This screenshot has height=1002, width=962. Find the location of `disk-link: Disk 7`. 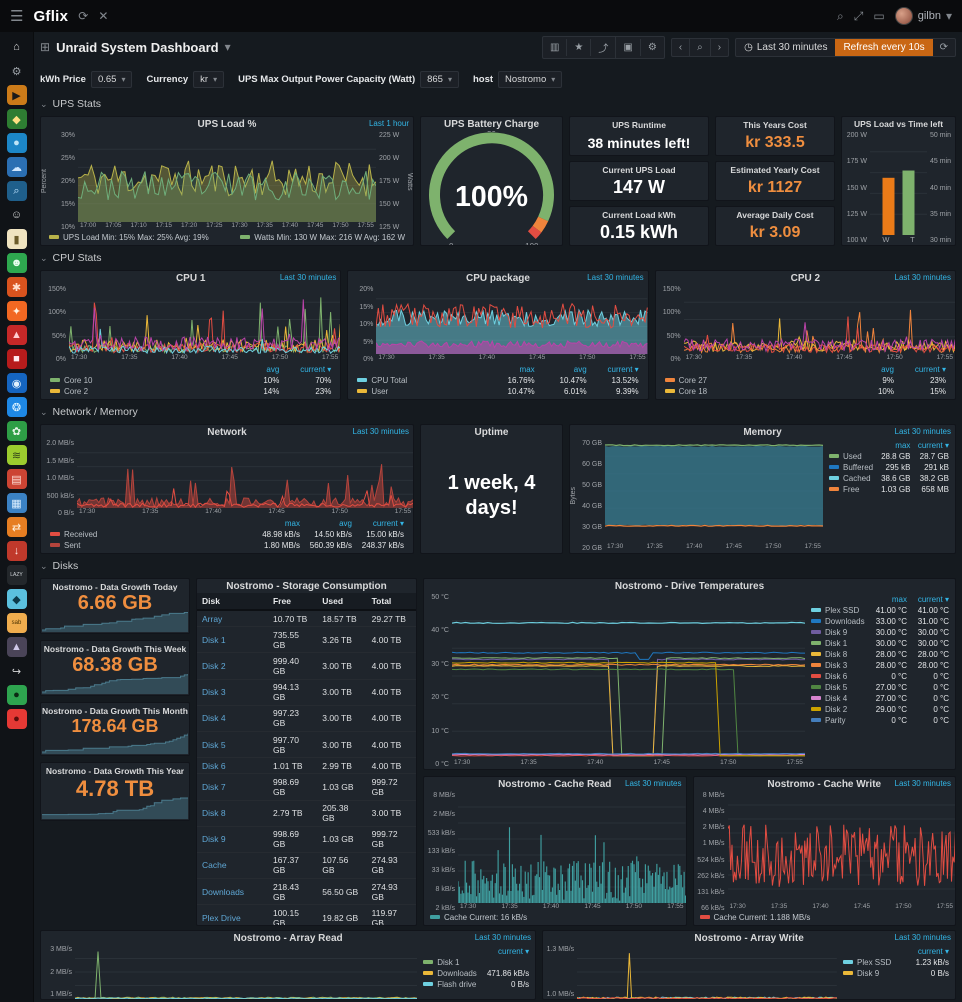

disk-link: Disk 7 is located at coordinates (232, 787).